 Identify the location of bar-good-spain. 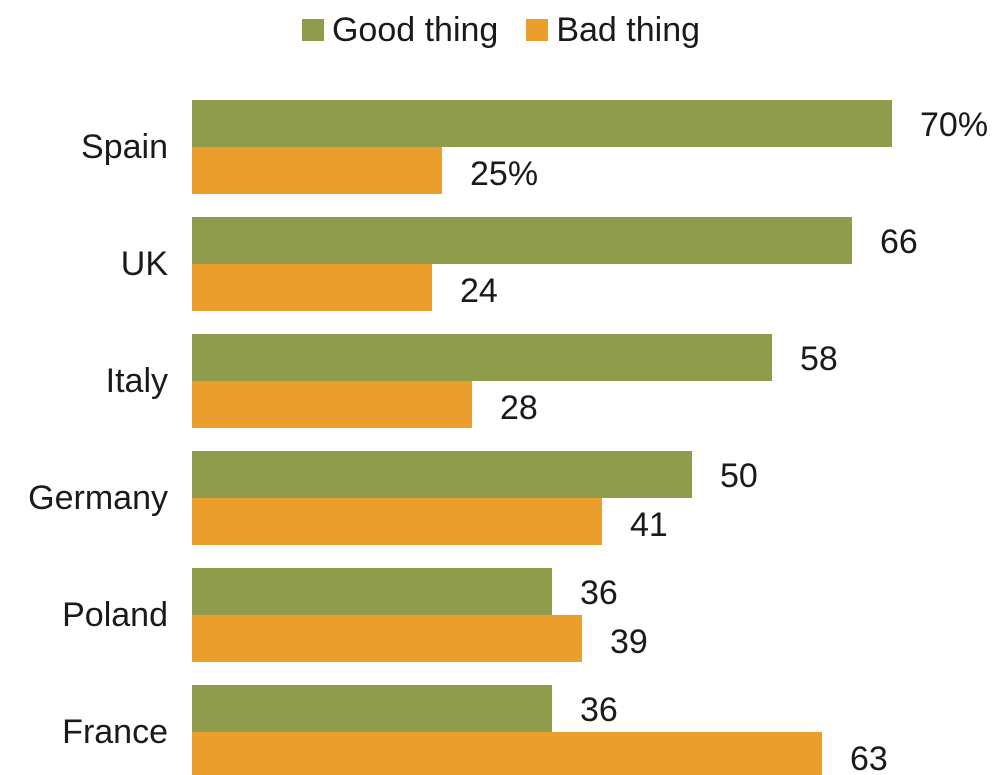
(542, 123).